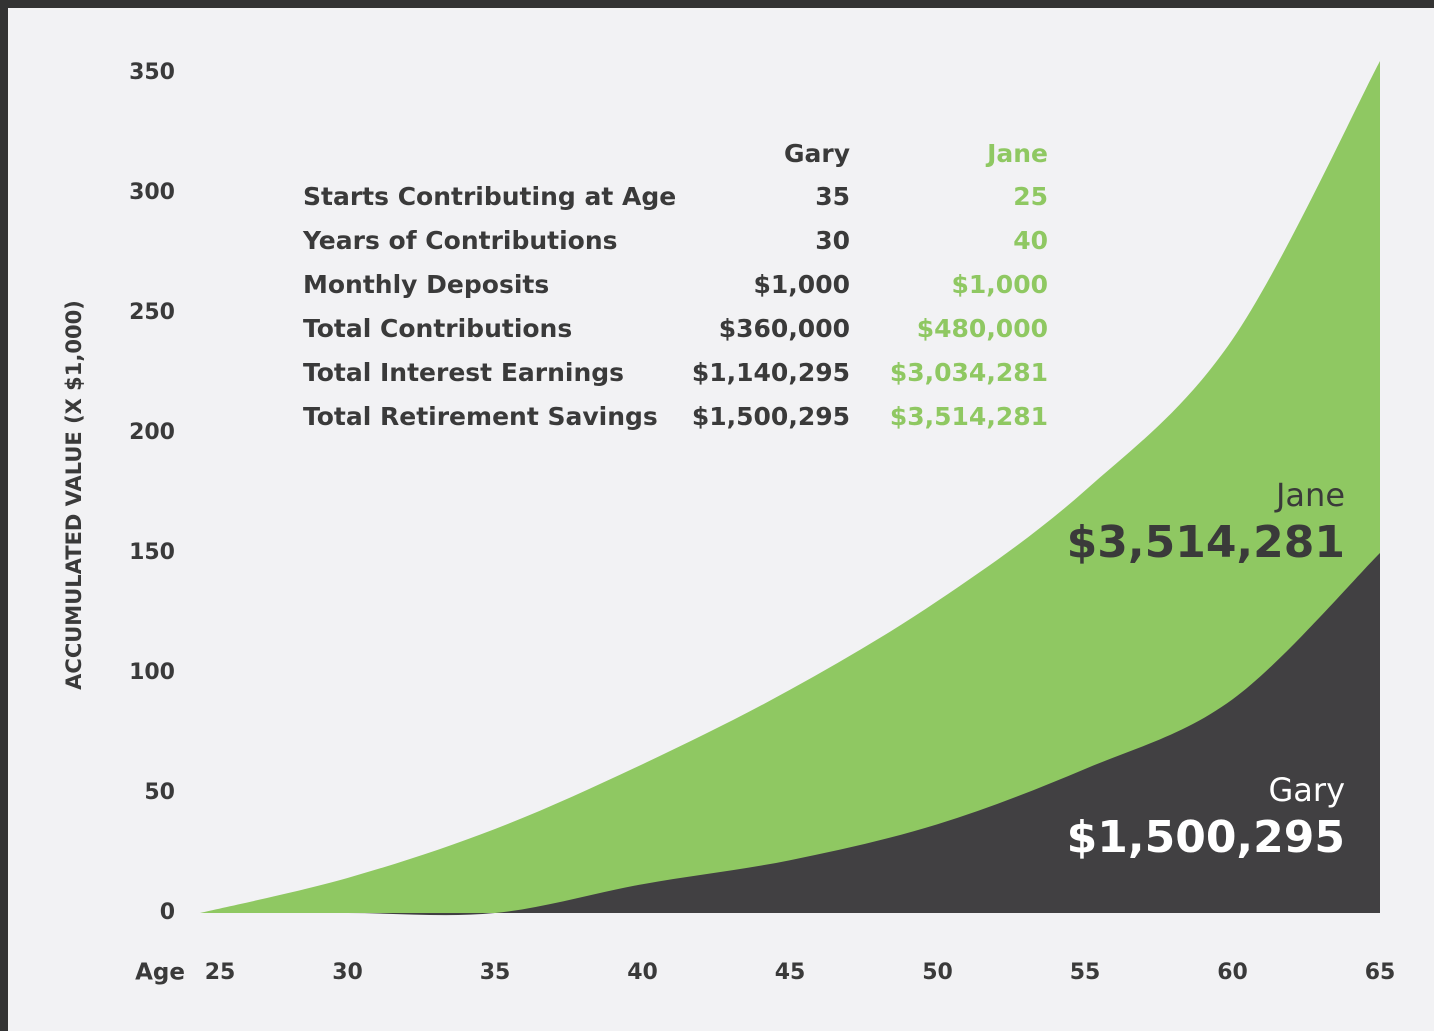 This screenshot has width=1434, height=1035. What do you see at coordinates (1206, 837) in the screenshot?
I see `annotation-amount: $1,500,295` at bounding box center [1206, 837].